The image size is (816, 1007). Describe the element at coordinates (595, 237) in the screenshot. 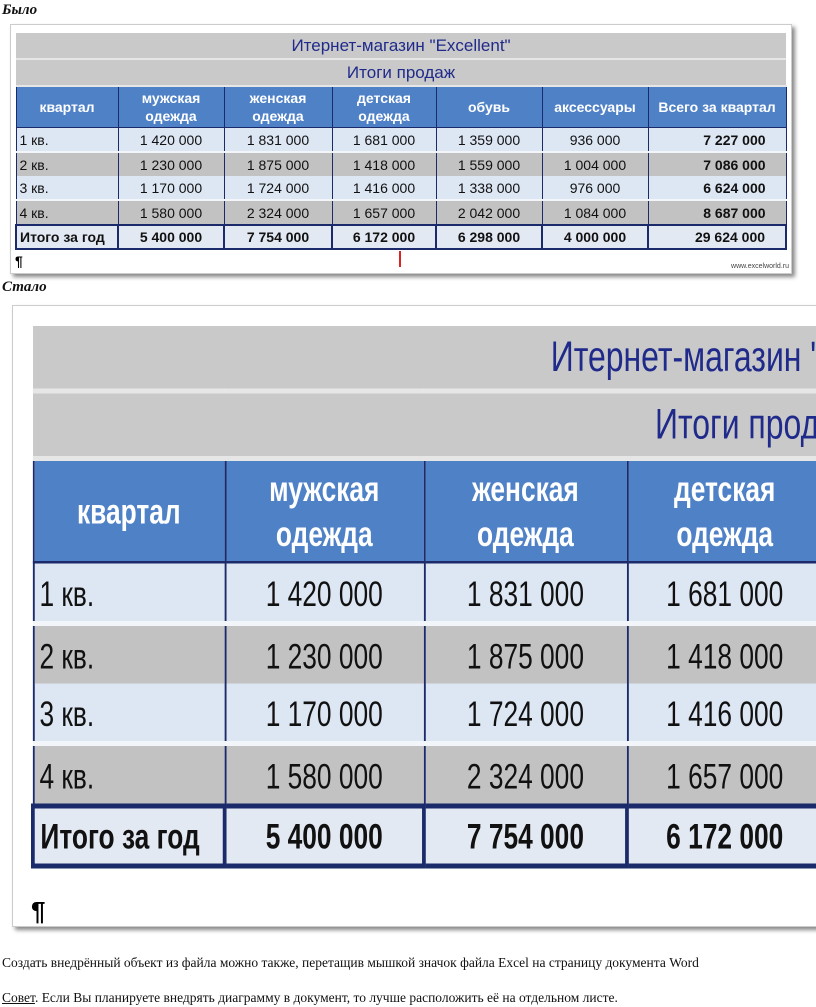

I see `total-cell: 4 000 000` at that location.